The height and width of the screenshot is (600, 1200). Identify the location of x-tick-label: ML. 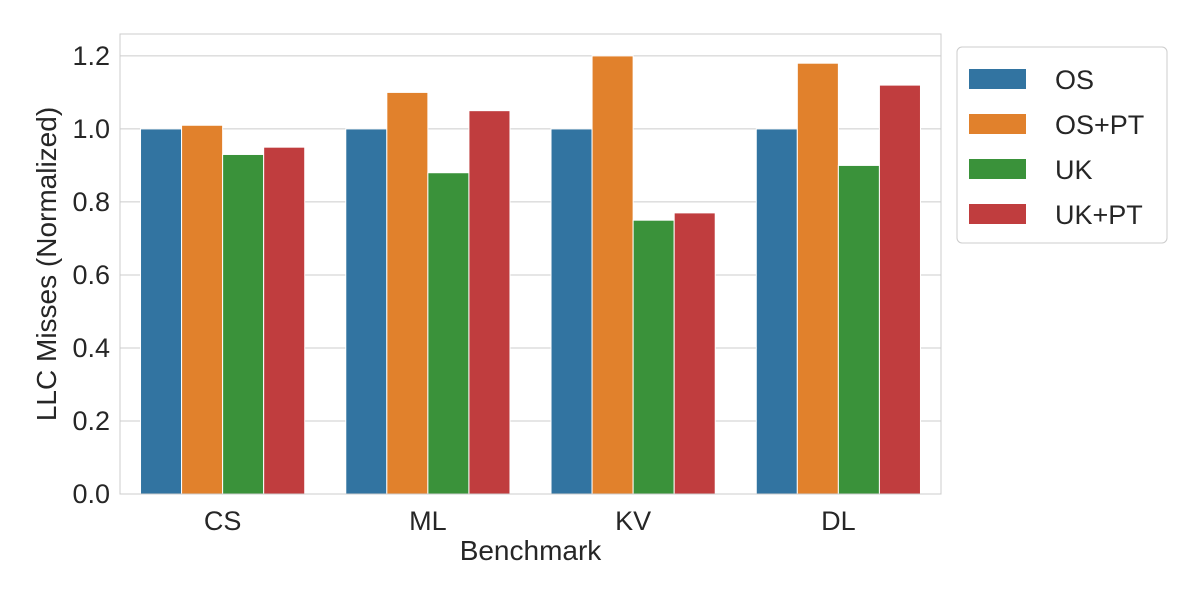
(428, 521).